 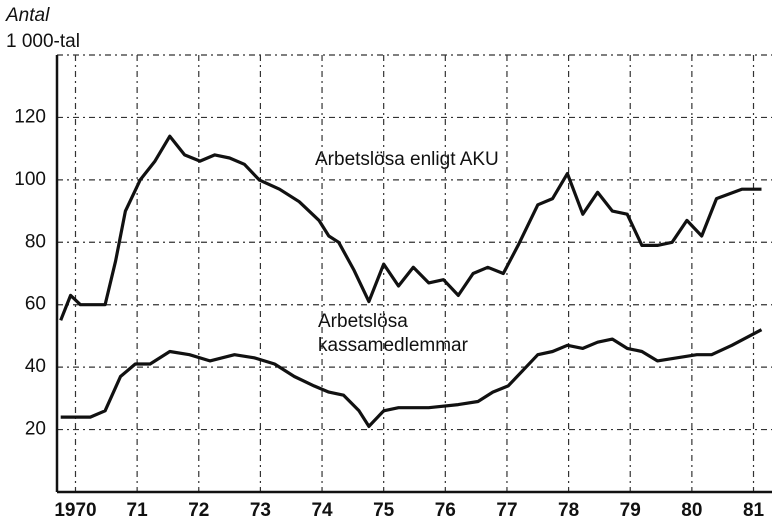 What do you see at coordinates (363, 321) in the screenshot?
I see `annotation: Arbetslösa` at bounding box center [363, 321].